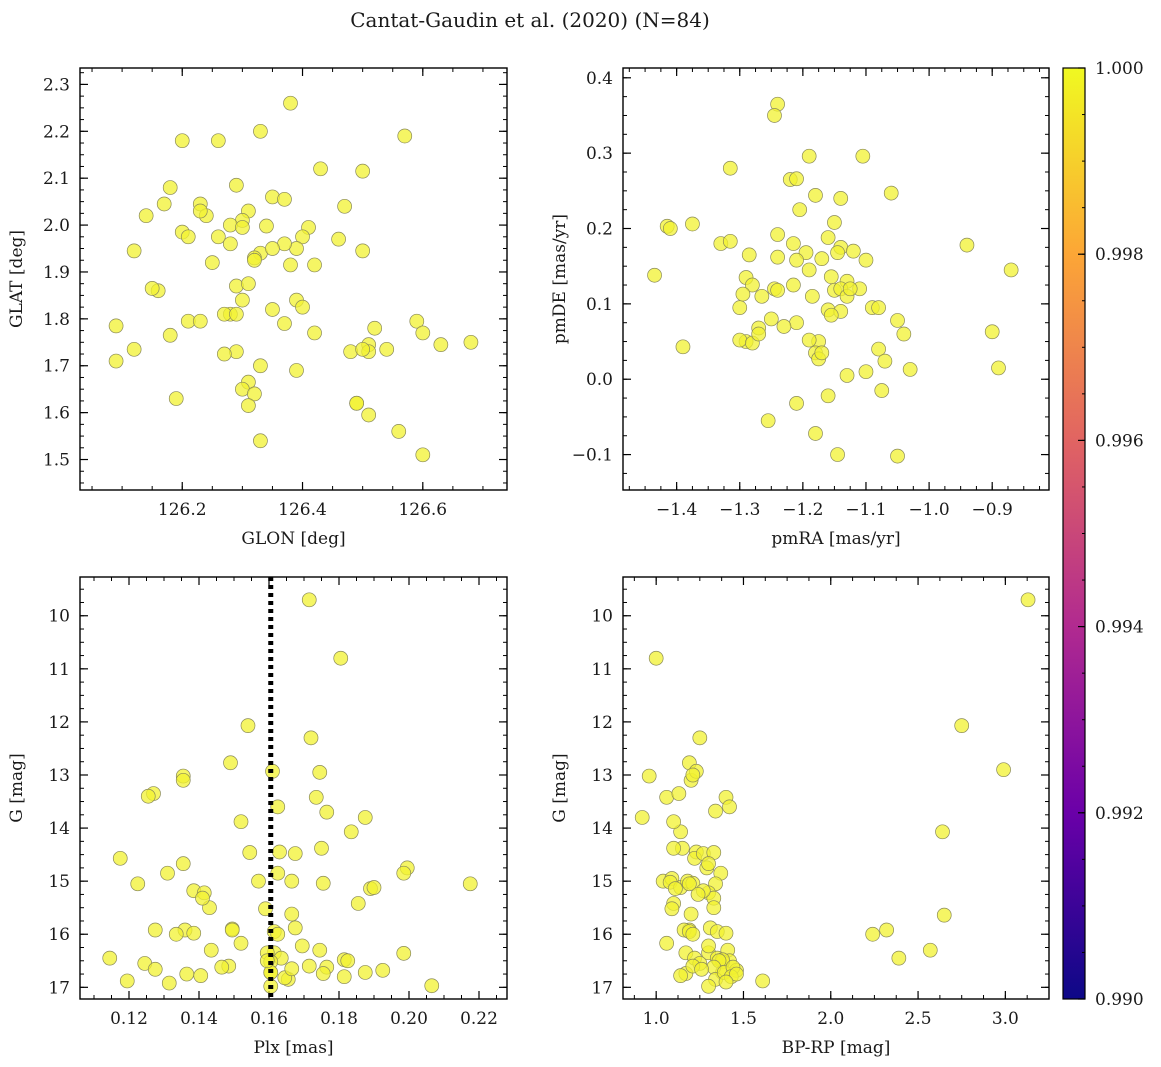 This screenshot has width=1161, height=1067. What do you see at coordinates (59, 829) in the screenshot?
I see `y-tick-label: 14` at bounding box center [59, 829].